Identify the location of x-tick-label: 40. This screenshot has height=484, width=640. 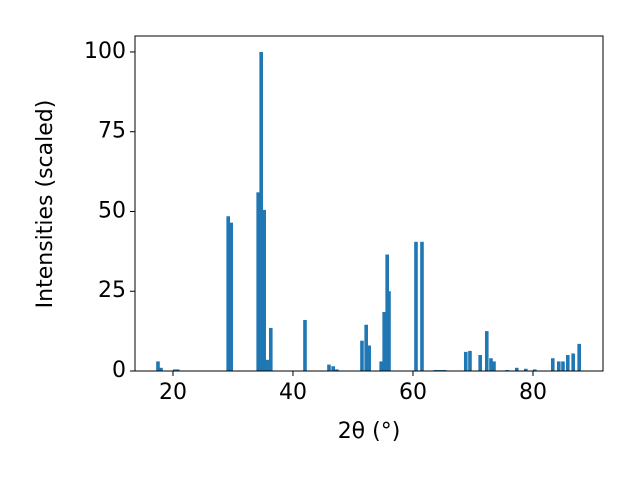
(293, 392).